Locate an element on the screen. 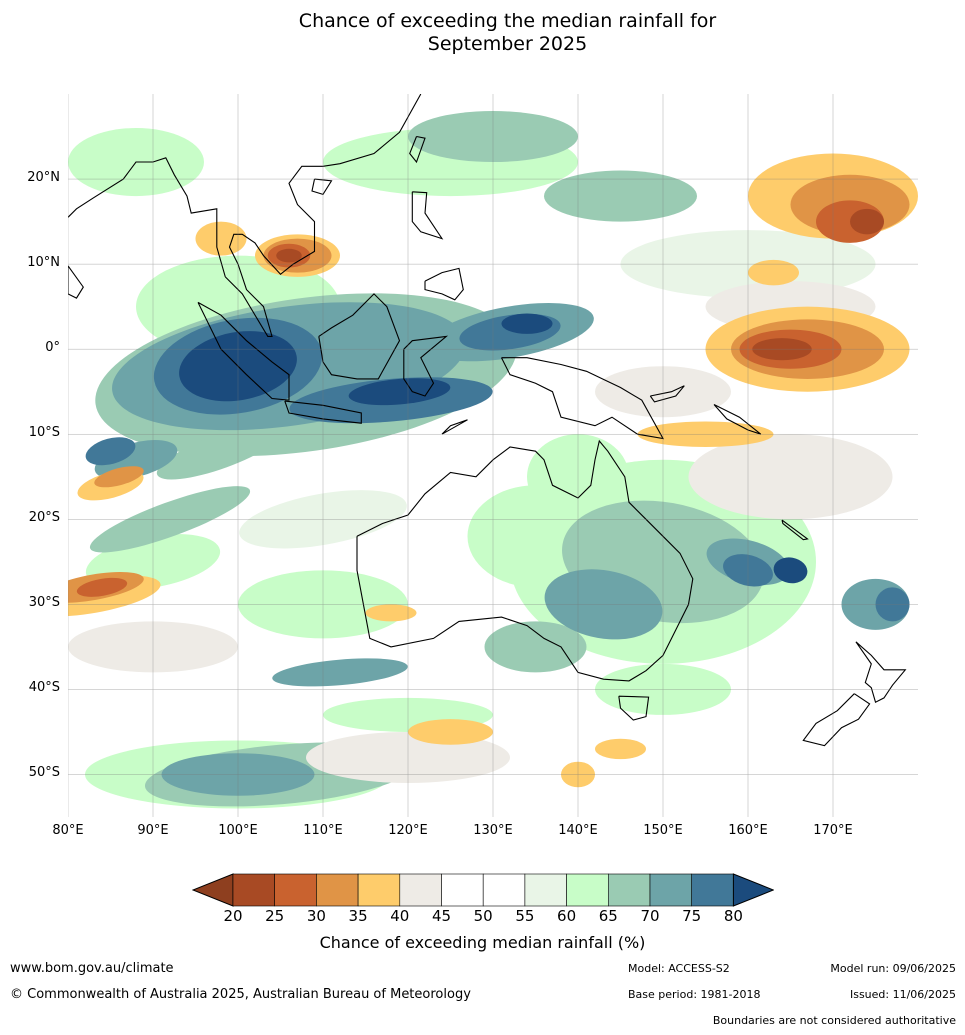 This screenshot has width=965, height=1035. model-name: Model: ACCESS-S2 is located at coordinates (679, 968).